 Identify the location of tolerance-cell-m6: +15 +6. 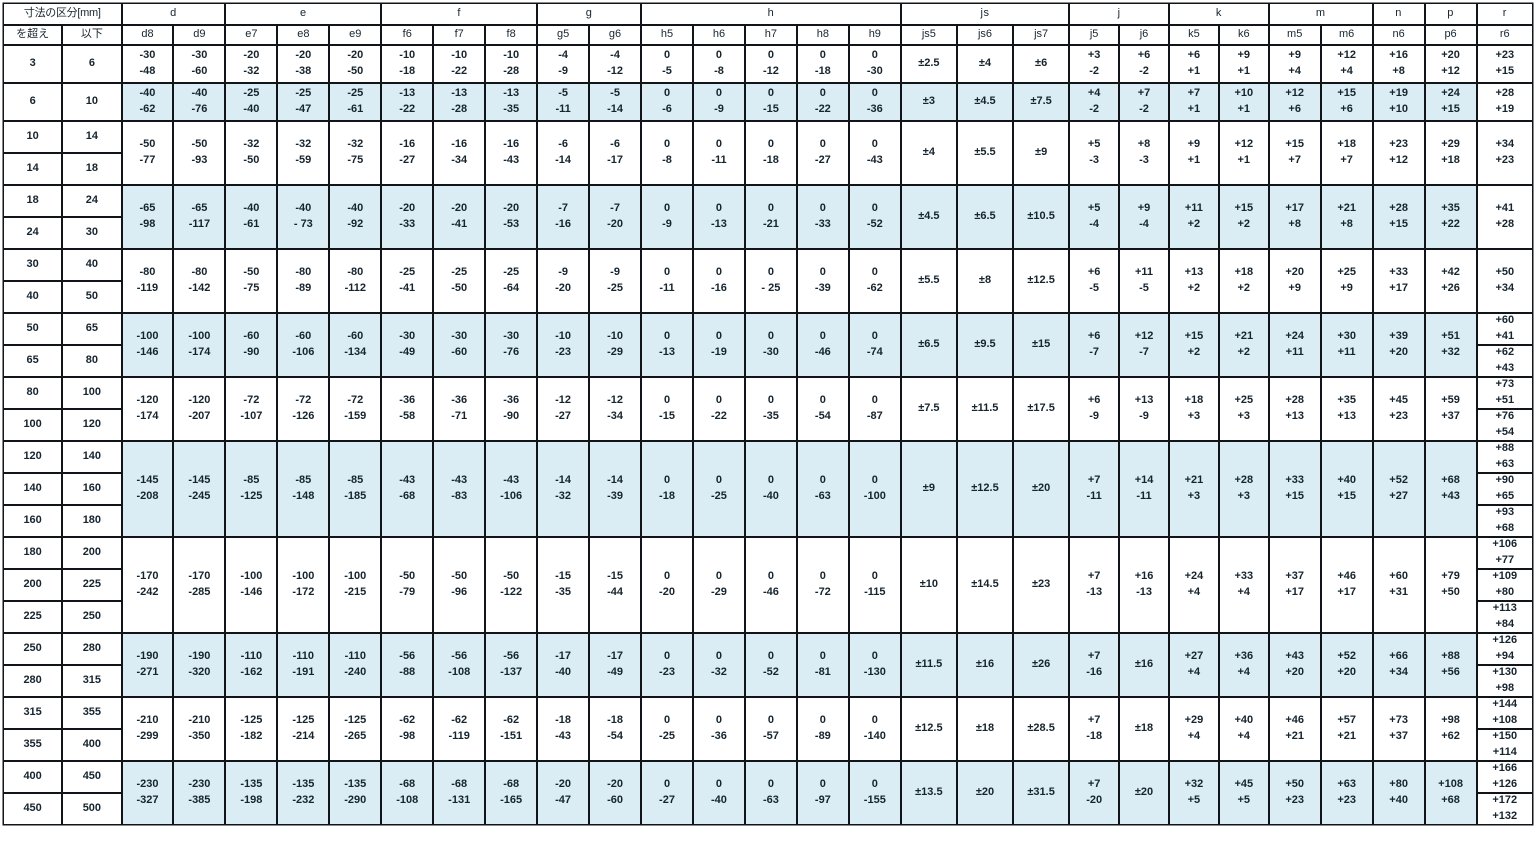
(1346, 102).